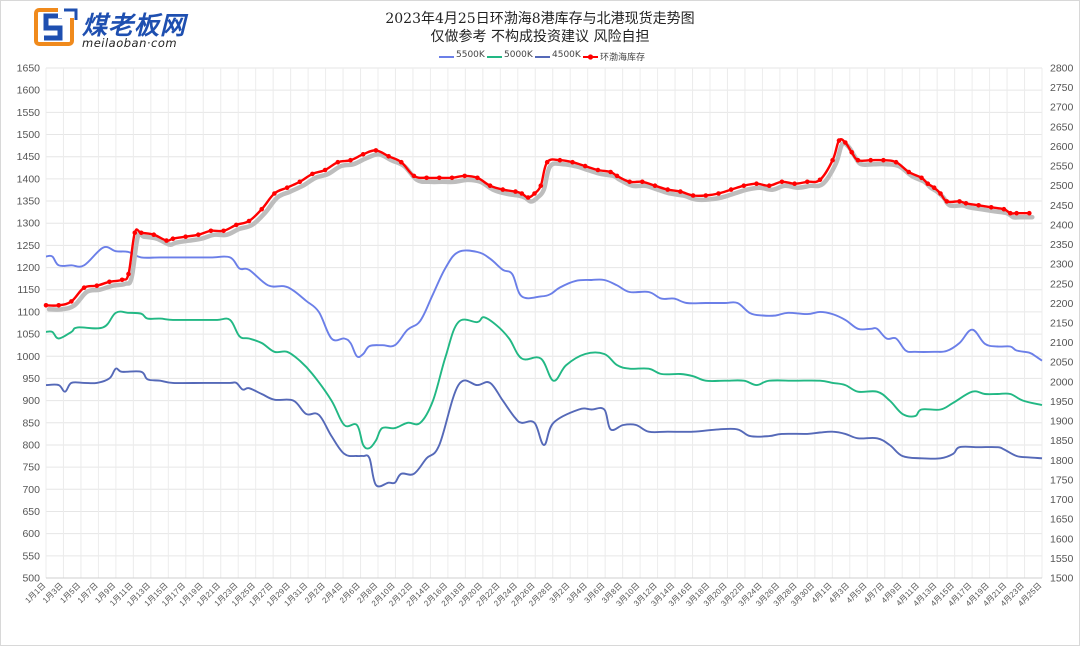 This screenshot has width=1080, height=646. I want to click on y-tick-label-right: 2350, so click(1062, 245).